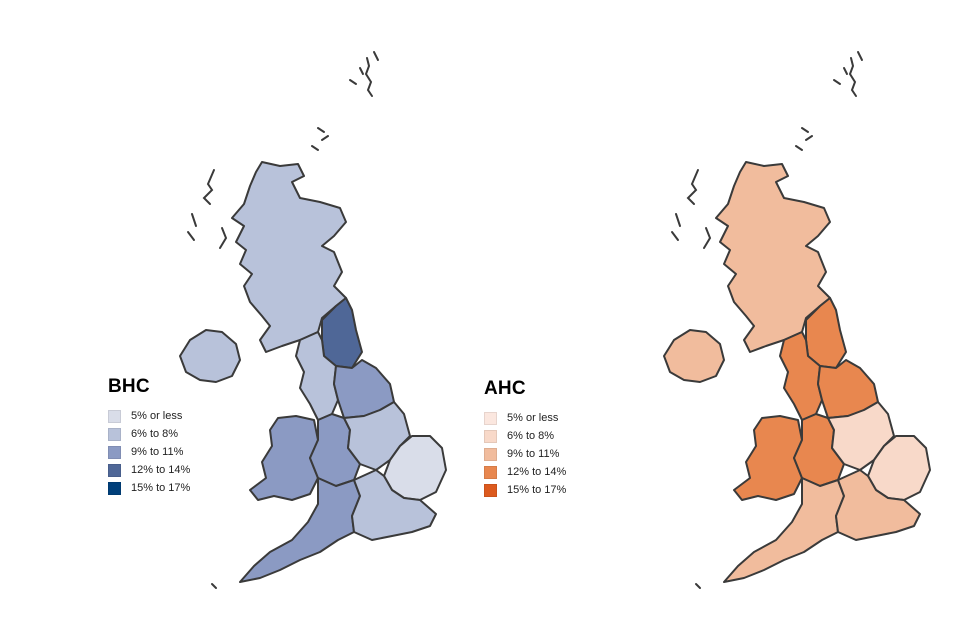 Image resolution: width=960 pixels, height=640 pixels. Describe the element at coordinates (129, 386) in the screenshot. I see `legend-title: BHC` at that location.